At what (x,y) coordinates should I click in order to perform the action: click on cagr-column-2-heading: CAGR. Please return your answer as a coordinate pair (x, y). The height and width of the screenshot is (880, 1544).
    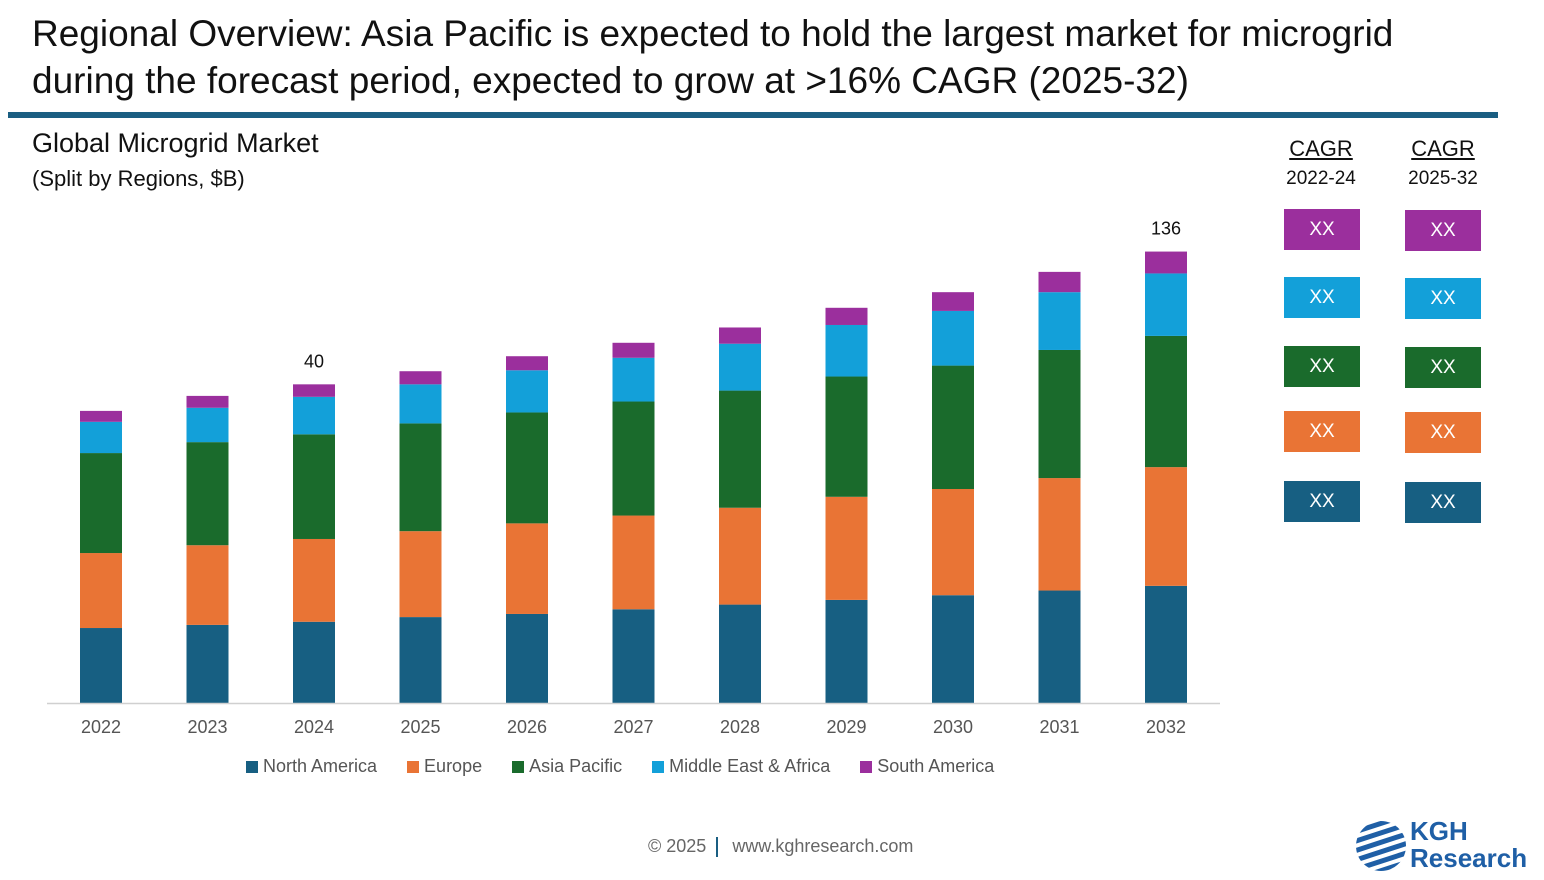
    Looking at the image, I should click on (1443, 148).